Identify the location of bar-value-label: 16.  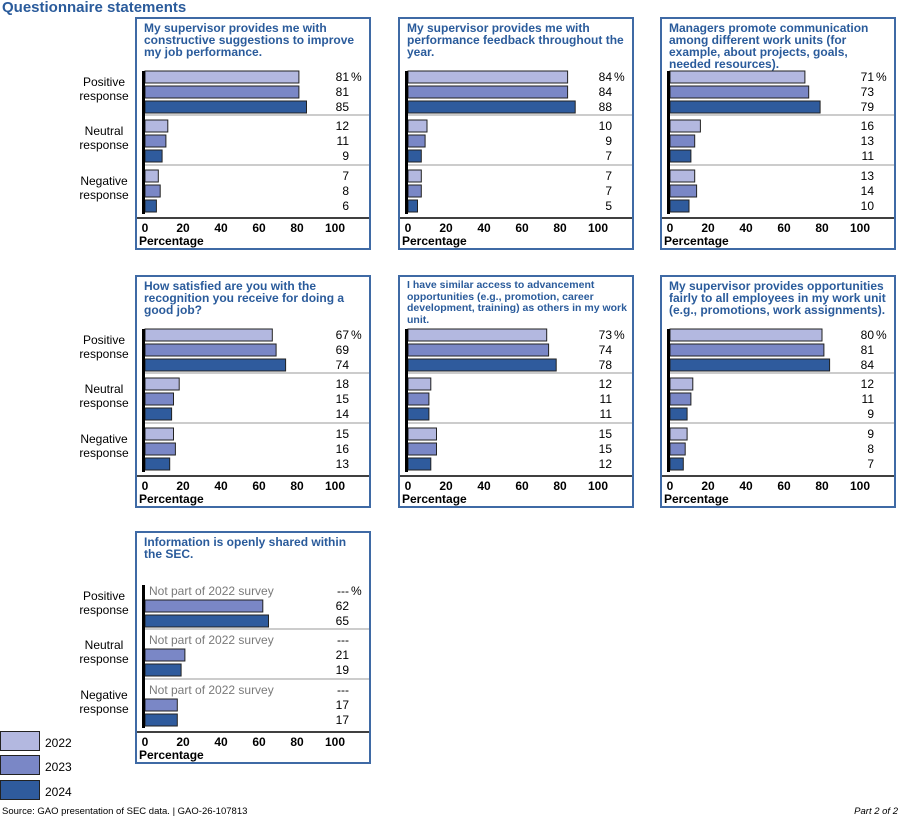
(868, 126).